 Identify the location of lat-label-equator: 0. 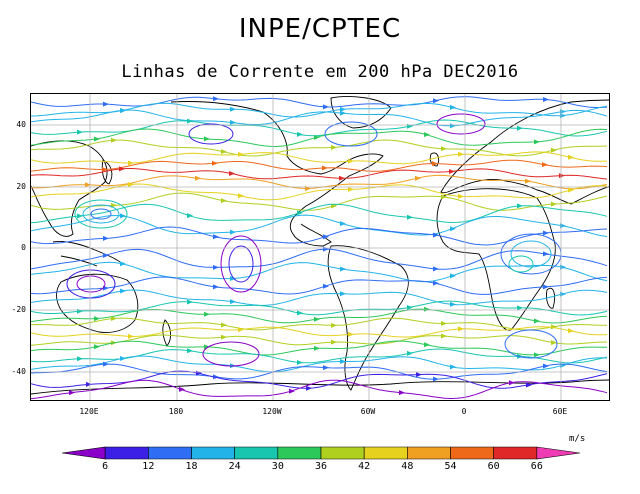
(23, 247).